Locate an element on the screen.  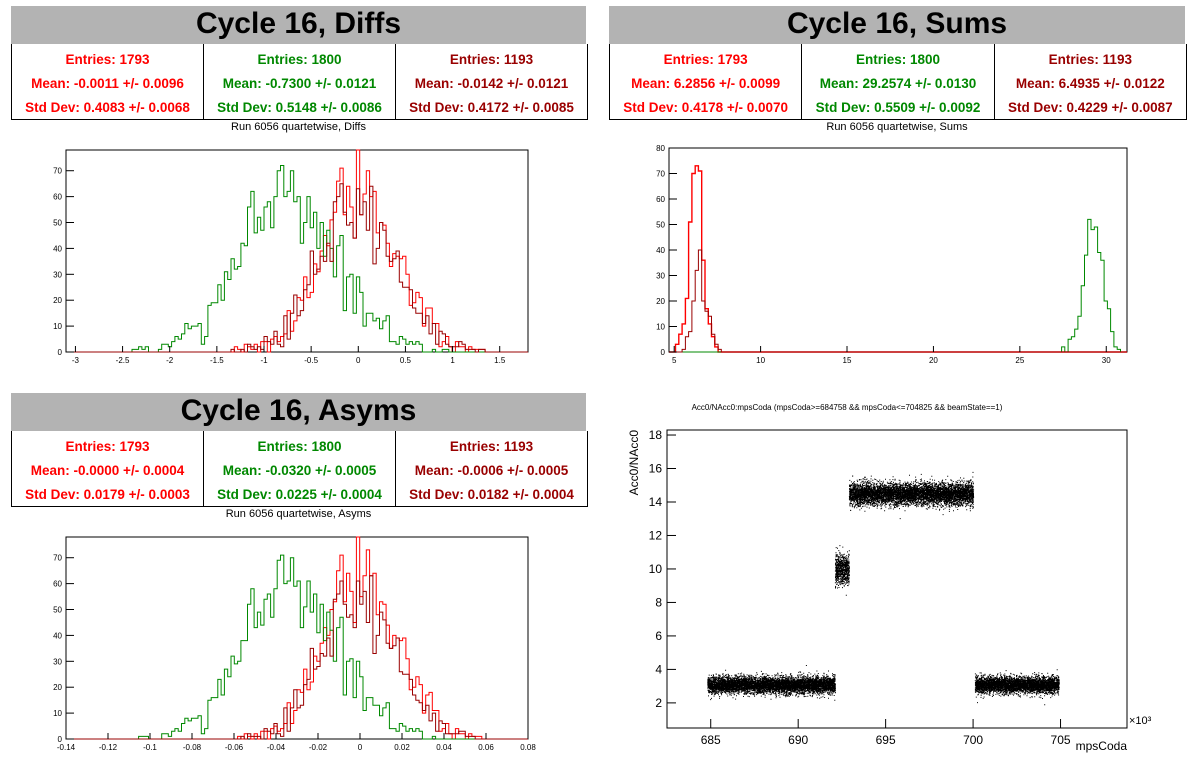
asyms-entries-green: Entries: 1800 is located at coordinates (299, 446).